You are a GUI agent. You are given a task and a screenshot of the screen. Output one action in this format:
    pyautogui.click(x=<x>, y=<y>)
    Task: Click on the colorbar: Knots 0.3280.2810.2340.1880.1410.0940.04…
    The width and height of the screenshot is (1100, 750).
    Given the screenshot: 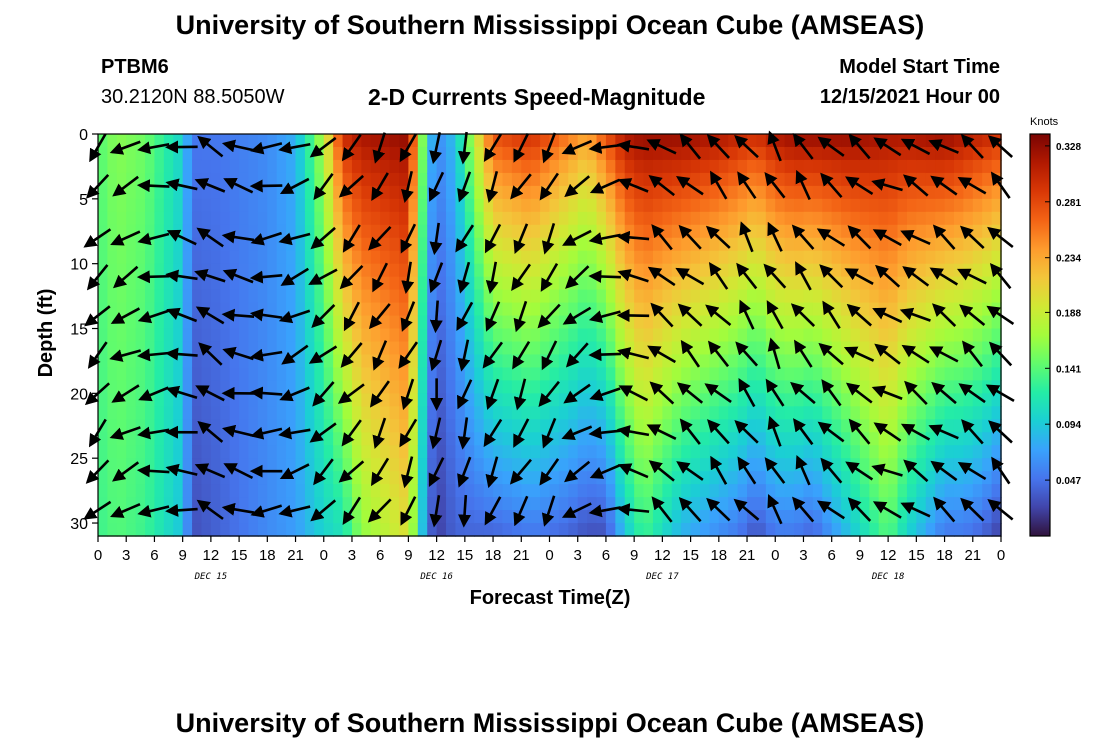 What is the action you would take?
    pyautogui.click(x=1055, y=326)
    